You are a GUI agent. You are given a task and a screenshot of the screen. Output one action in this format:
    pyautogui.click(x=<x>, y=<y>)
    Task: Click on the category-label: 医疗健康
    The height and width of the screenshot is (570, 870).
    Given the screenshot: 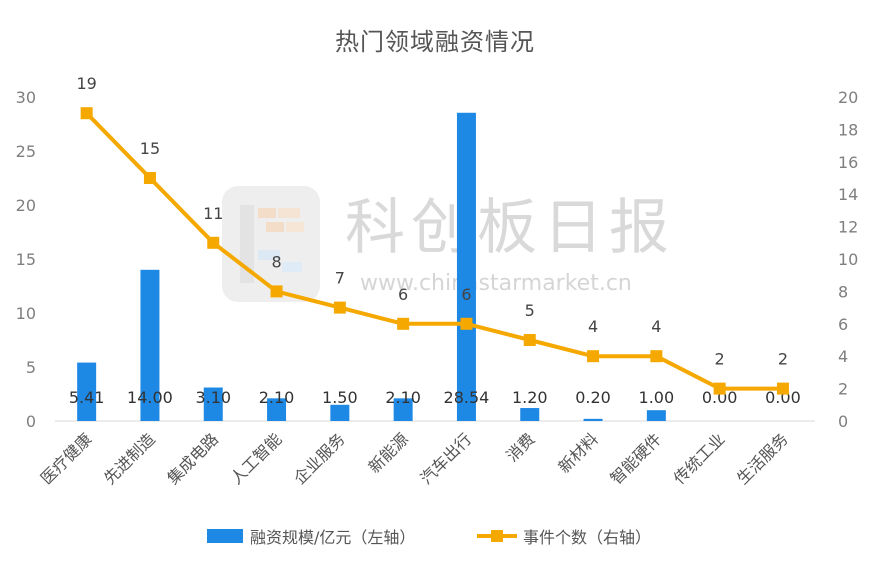 What is the action you would take?
    pyautogui.click(x=66, y=458)
    